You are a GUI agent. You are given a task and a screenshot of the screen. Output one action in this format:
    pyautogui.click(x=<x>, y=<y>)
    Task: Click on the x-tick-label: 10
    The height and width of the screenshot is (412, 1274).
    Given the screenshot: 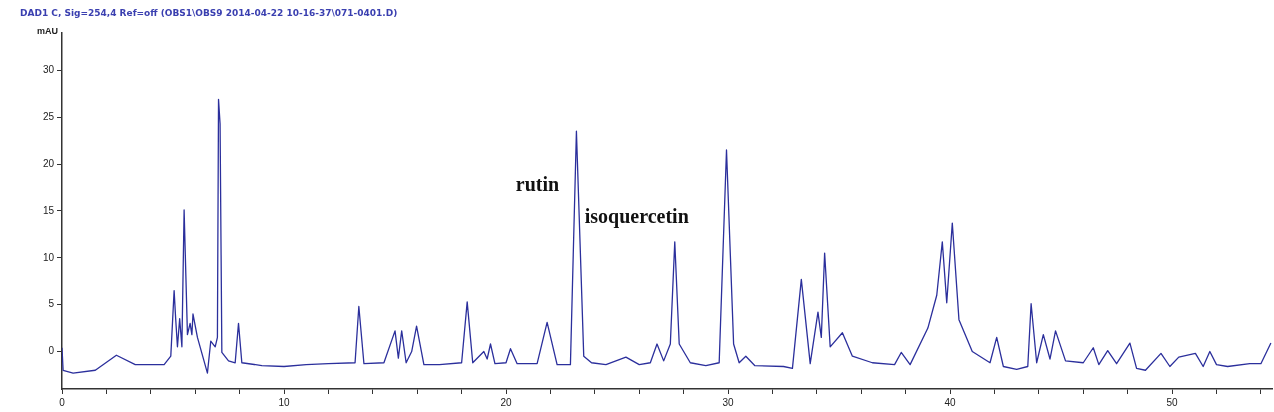 What is the action you would take?
    pyautogui.click(x=284, y=402)
    